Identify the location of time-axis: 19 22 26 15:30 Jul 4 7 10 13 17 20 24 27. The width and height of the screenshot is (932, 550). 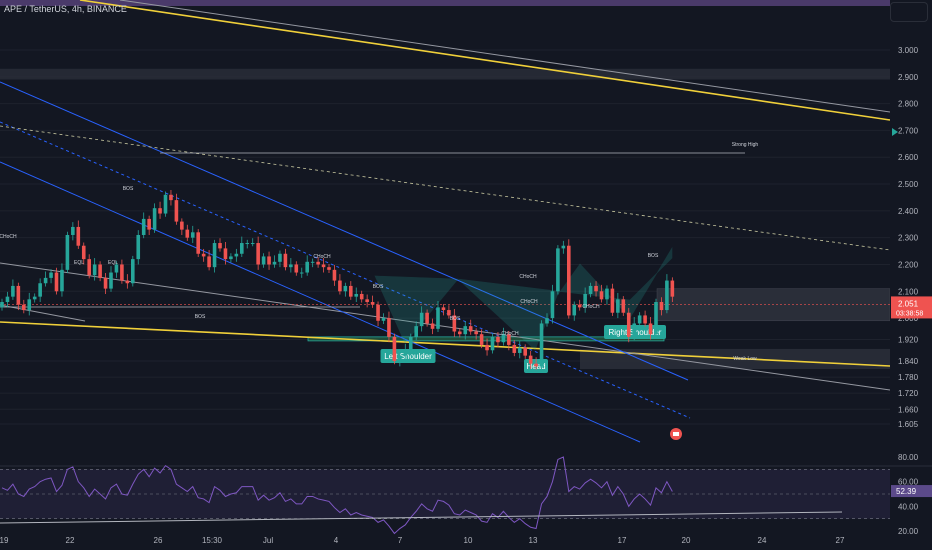
(422, 540).